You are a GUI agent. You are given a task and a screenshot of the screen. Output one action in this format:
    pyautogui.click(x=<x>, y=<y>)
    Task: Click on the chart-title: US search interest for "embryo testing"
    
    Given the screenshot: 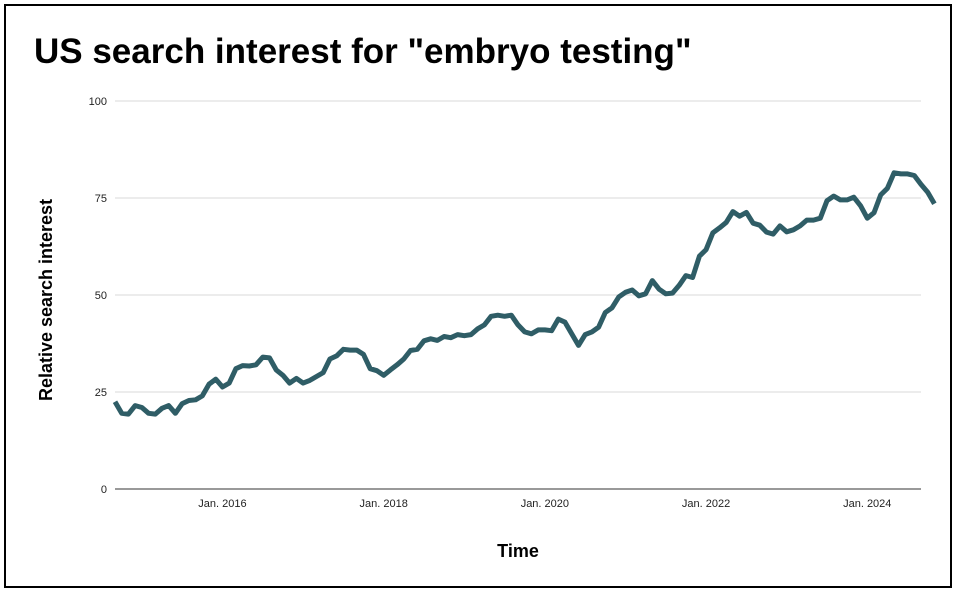 What is the action you would take?
    pyautogui.click(x=363, y=51)
    